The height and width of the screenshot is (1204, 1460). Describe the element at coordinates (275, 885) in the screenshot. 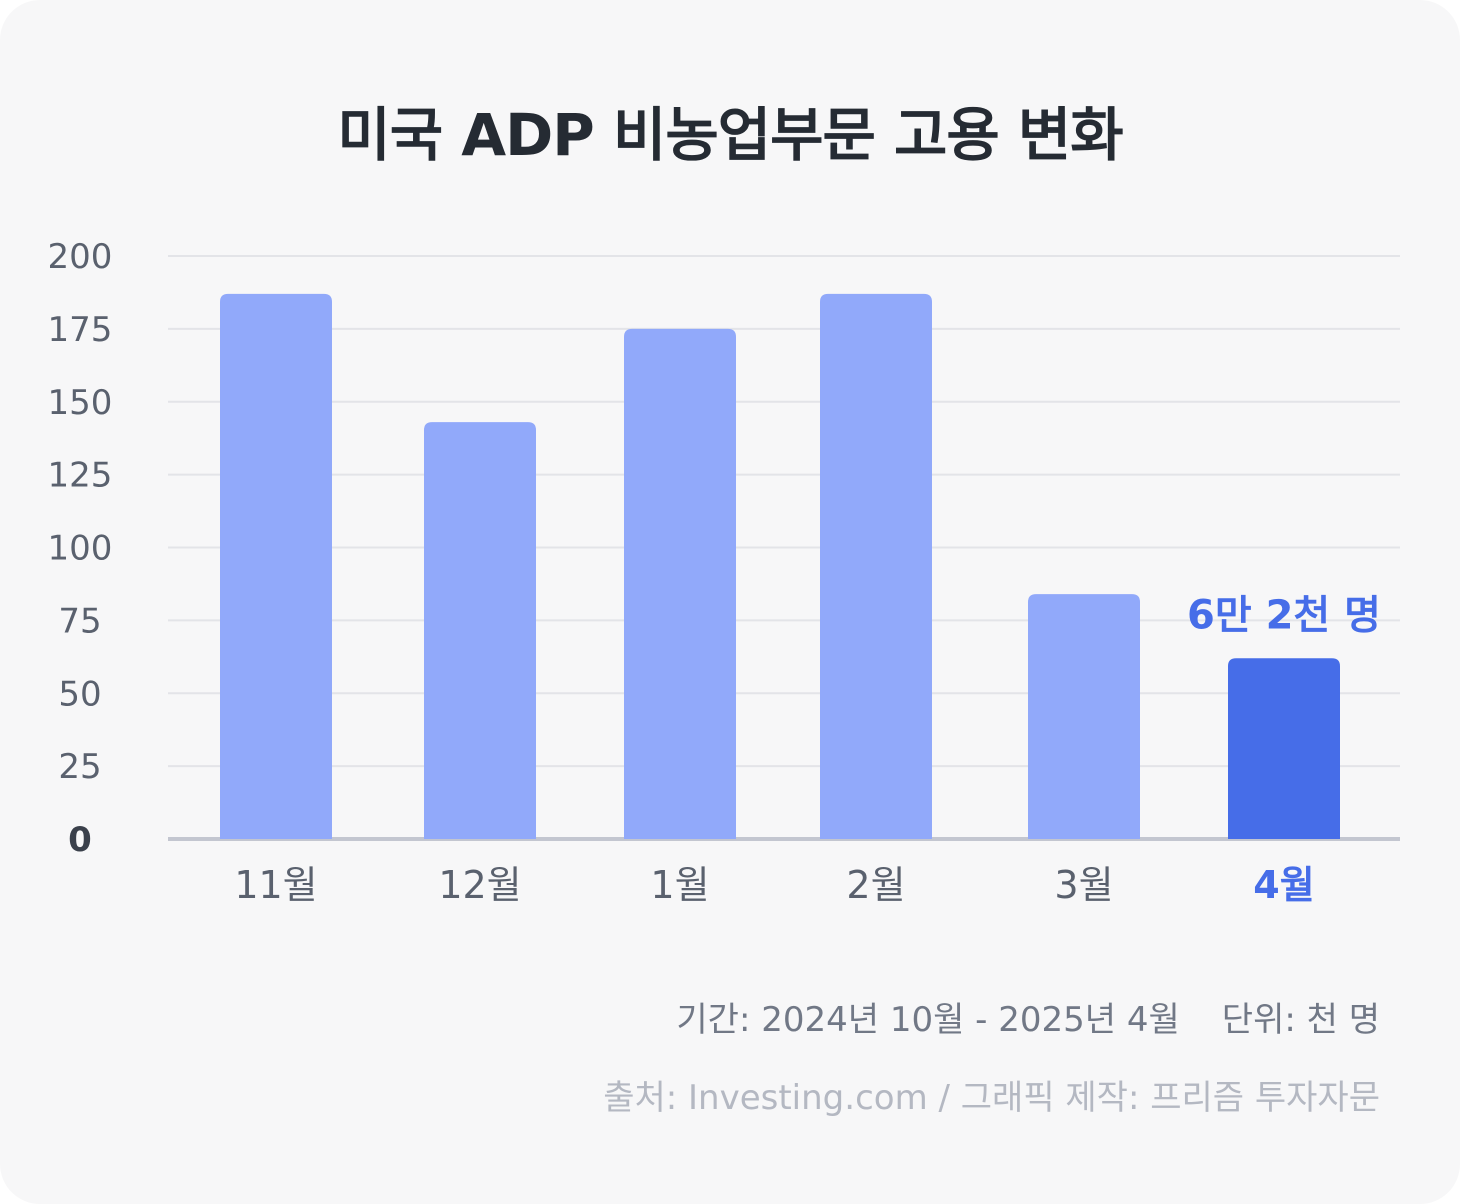

I see `x-tick-label: 11월` at that location.